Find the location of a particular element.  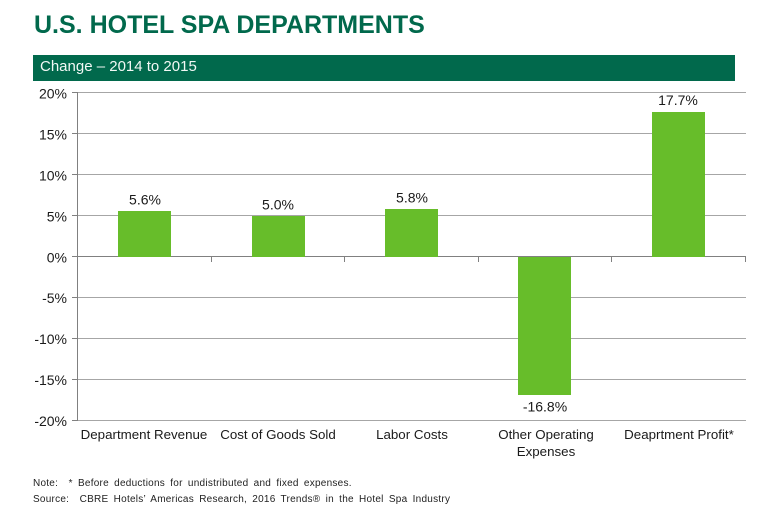

svg-text: Department Revenue is located at coordinates (144, 434).